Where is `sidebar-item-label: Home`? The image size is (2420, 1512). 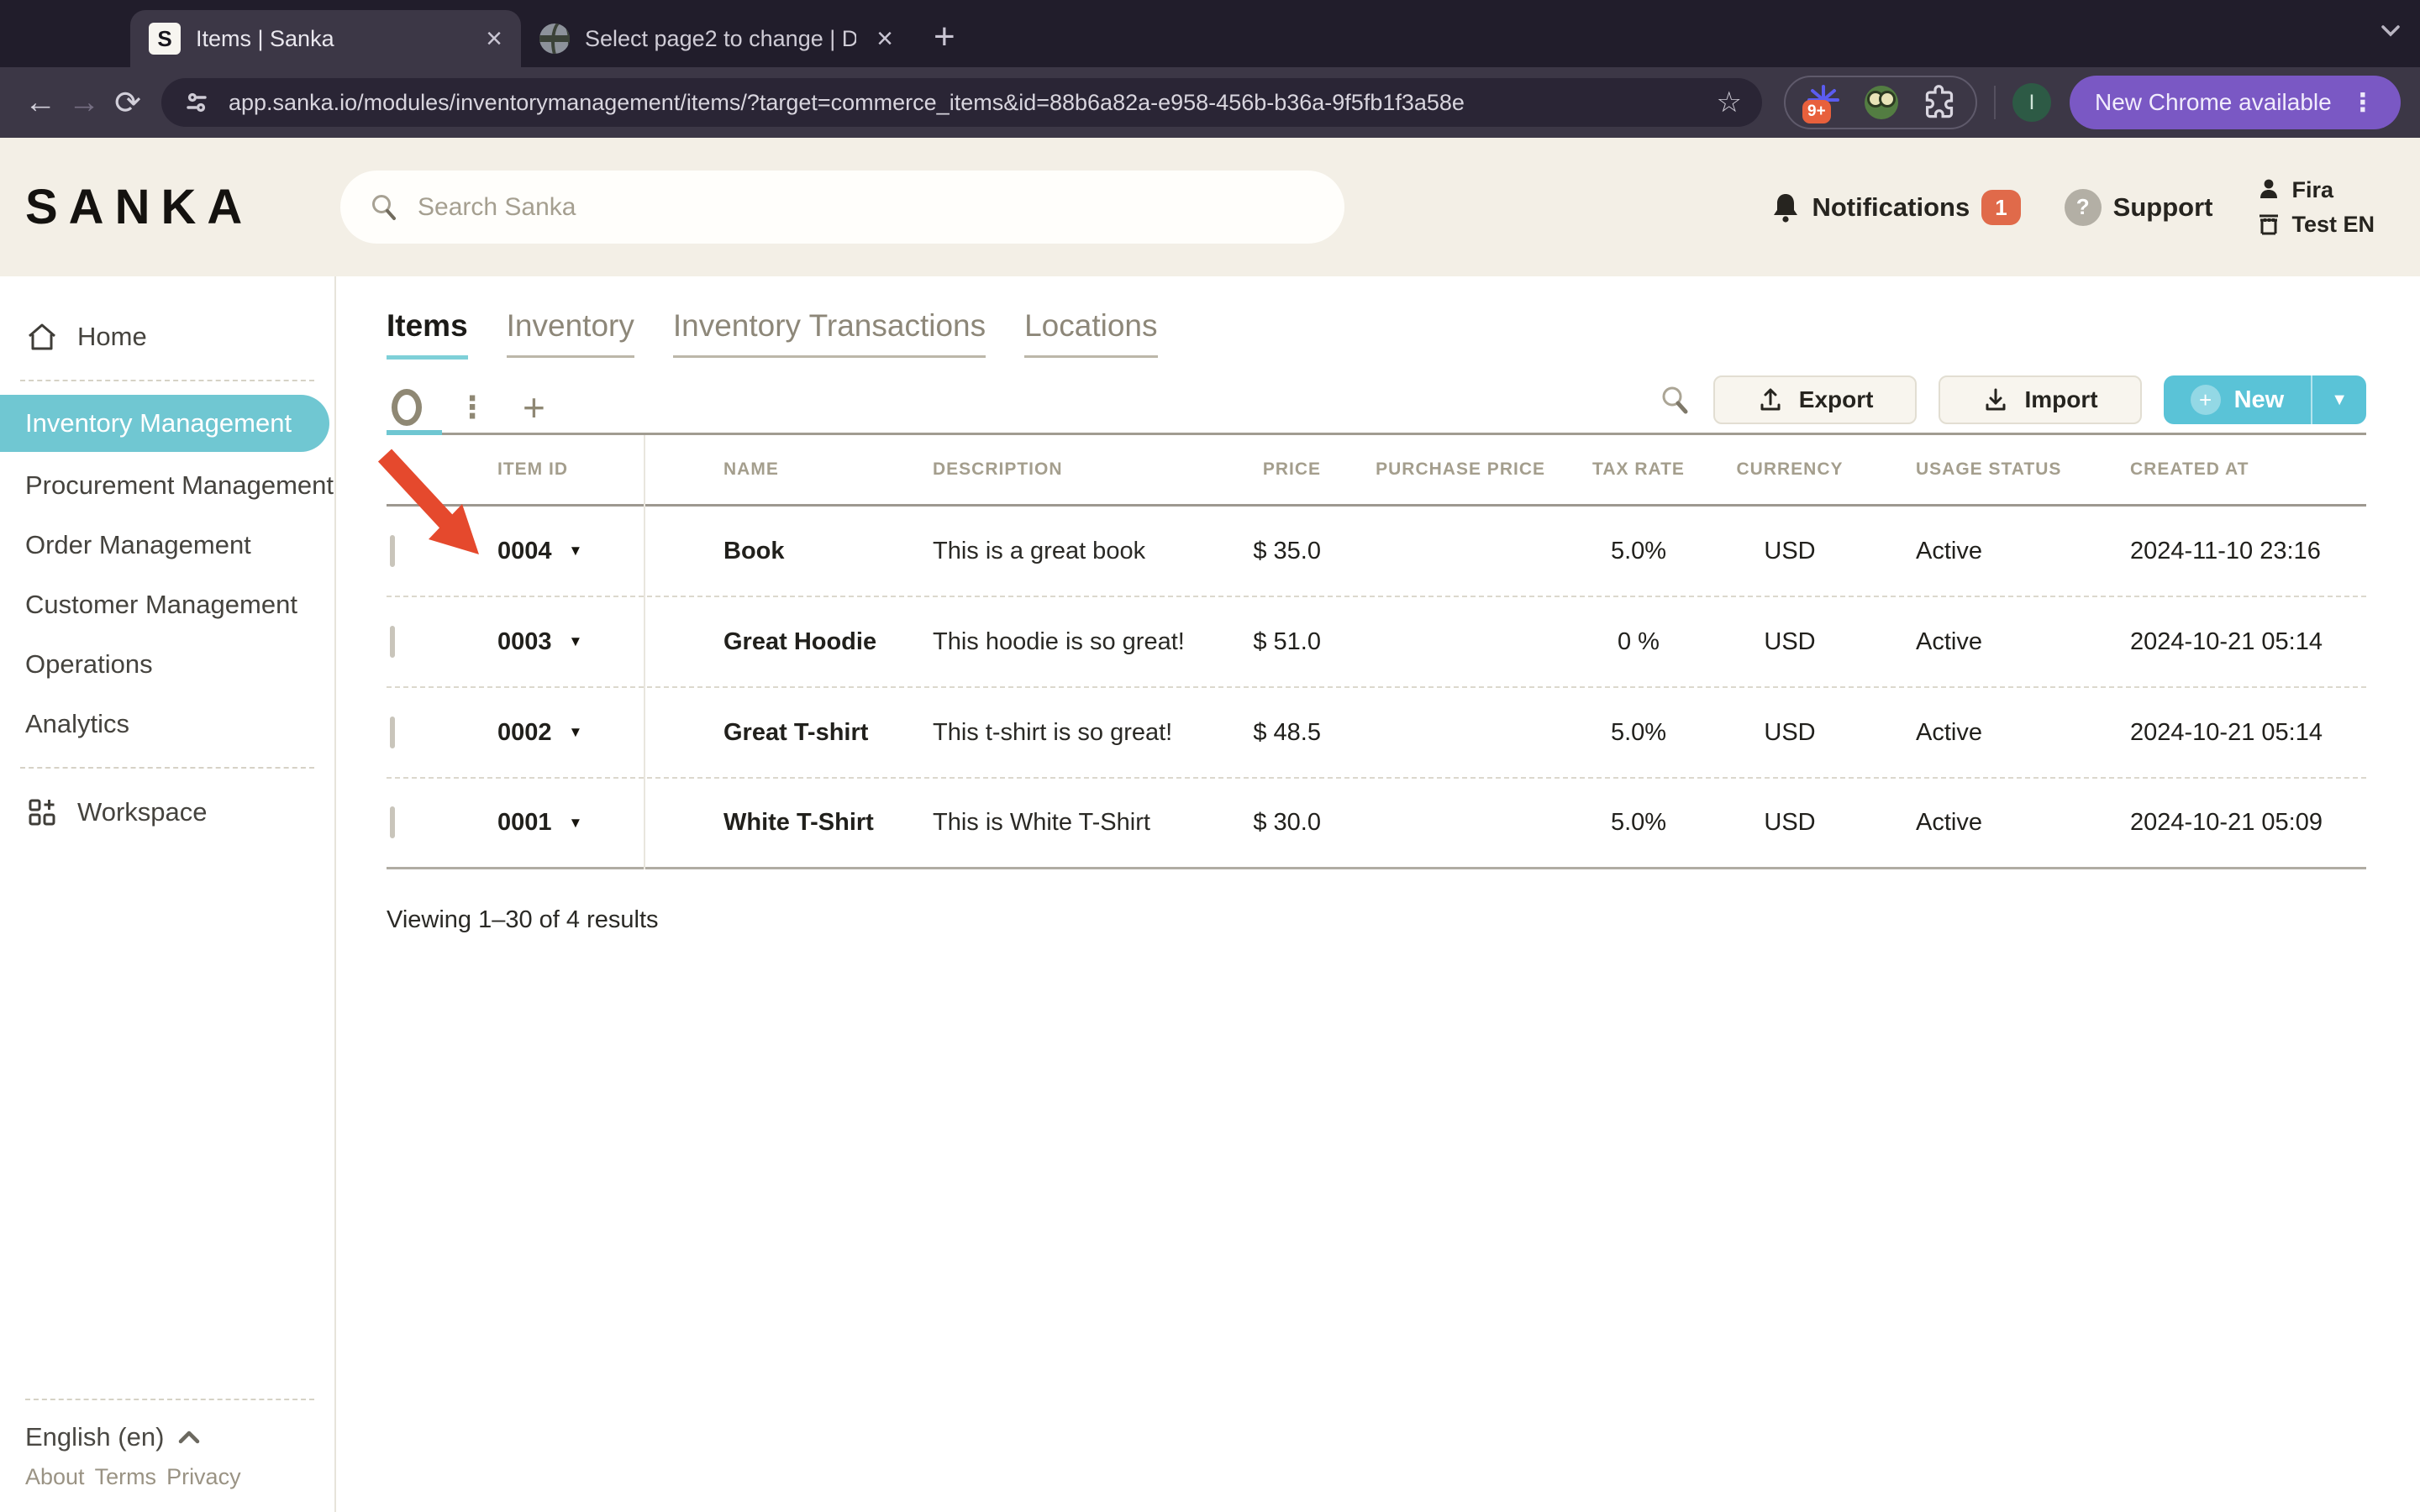 sidebar-item-label: Home is located at coordinates (112, 336).